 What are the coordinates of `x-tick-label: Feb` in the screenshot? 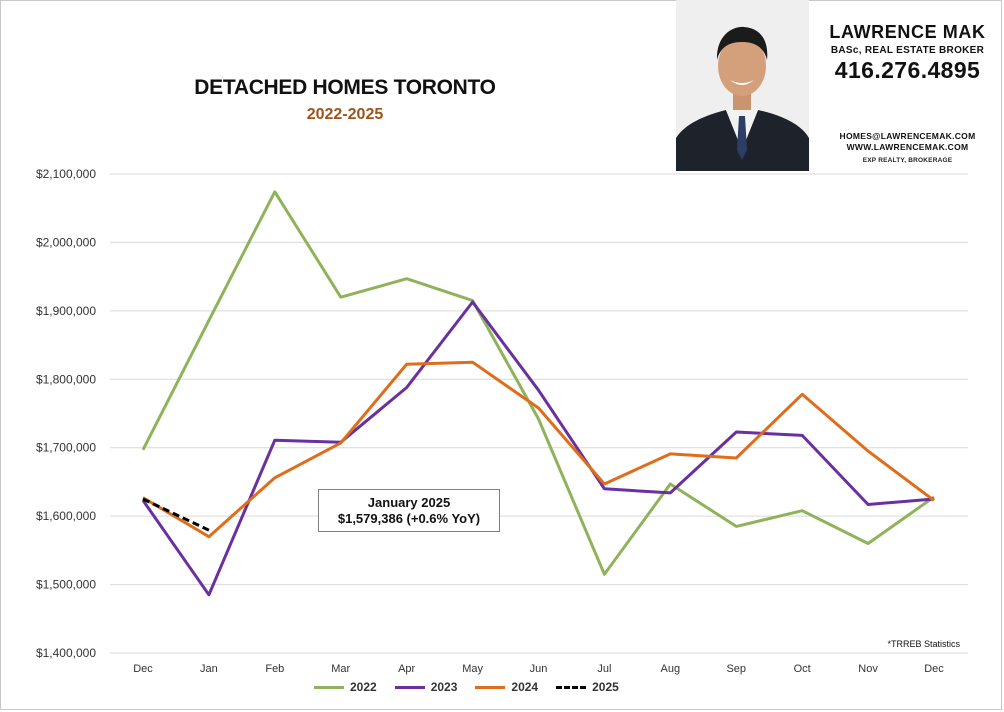 It's located at (274, 669).